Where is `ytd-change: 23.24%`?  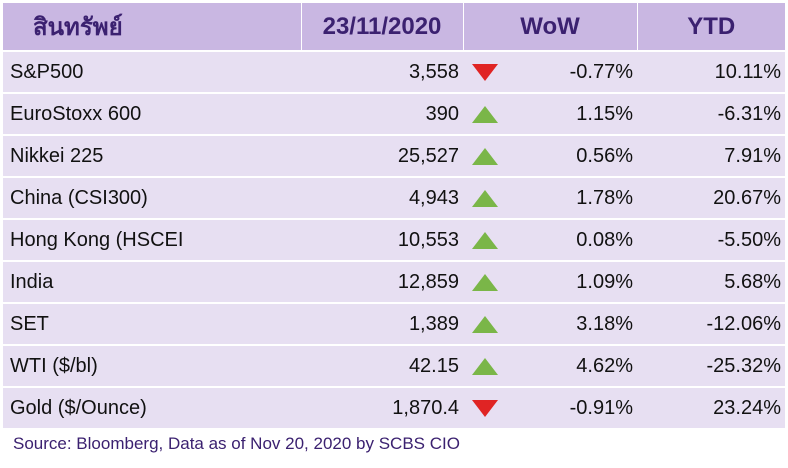
ytd-change: 23.24% is located at coordinates (711, 408).